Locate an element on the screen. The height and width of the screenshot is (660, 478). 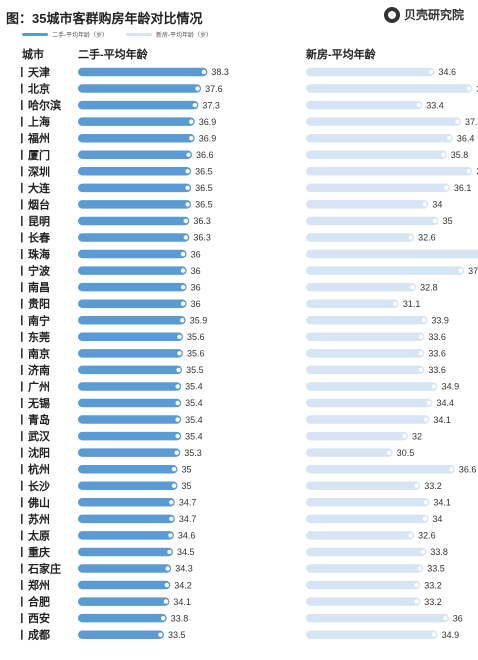
city-label: 合肥 is located at coordinates (39, 602).